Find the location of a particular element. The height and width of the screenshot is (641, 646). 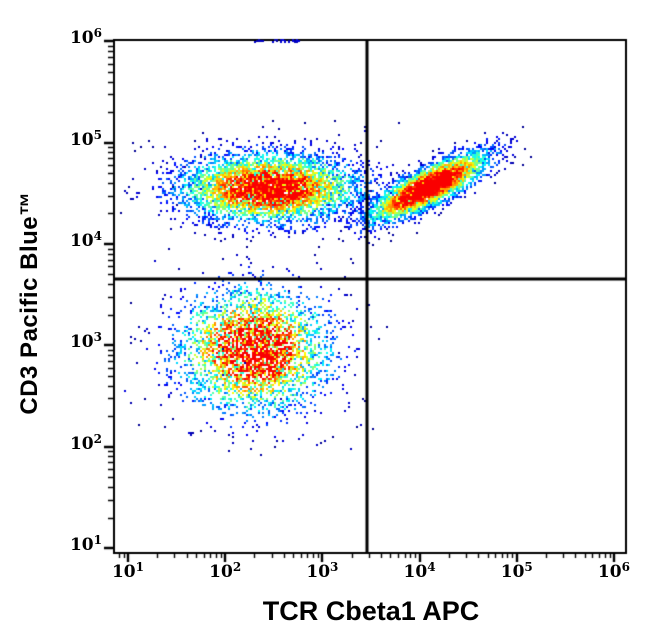

y-axis-label: CD3 Pacific Blue™ is located at coordinates (29, 303).